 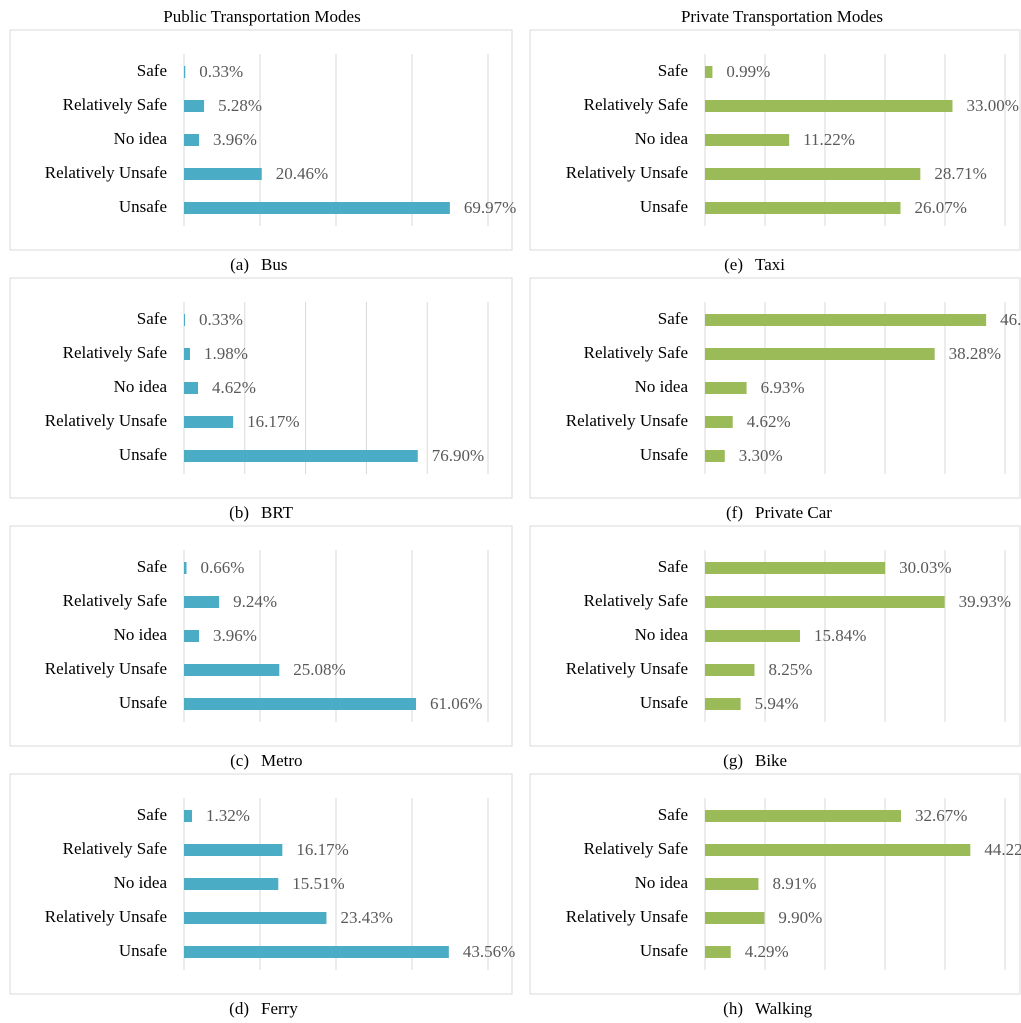 I want to click on value-label: 8.25%, so click(x=791, y=669).